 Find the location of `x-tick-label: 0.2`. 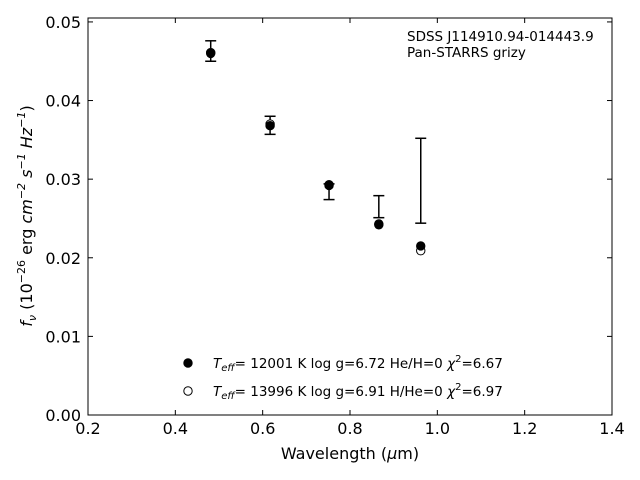

x-tick-label: 0.2 is located at coordinates (87, 428).